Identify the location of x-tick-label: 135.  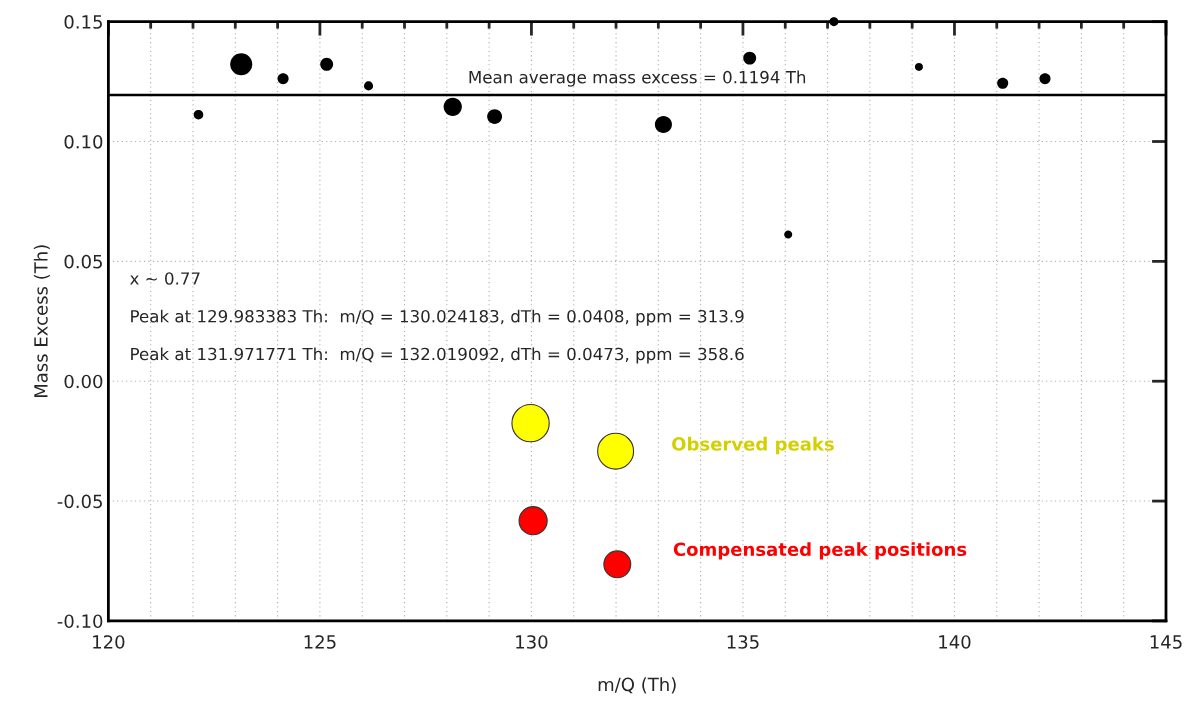
(743, 642).